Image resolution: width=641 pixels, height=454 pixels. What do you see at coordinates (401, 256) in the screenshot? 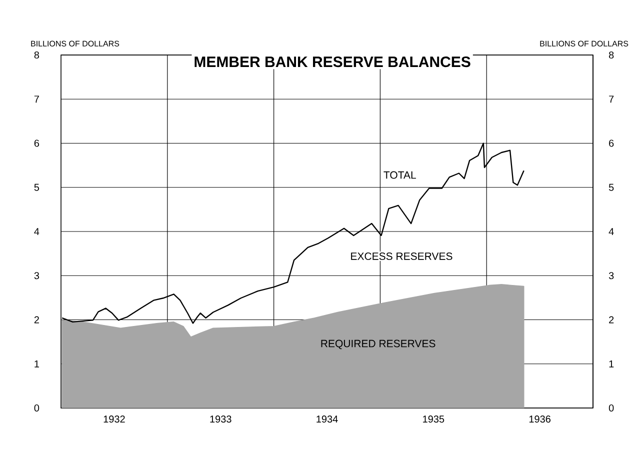
I see `annotation: EXCESS RESERVES` at bounding box center [401, 256].